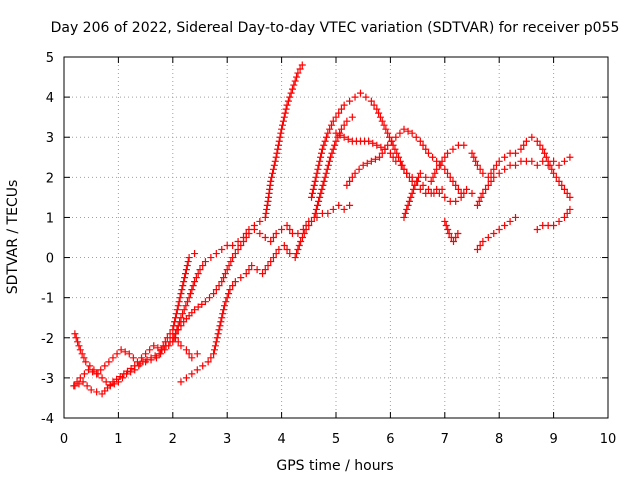 Image resolution: width=640 pixels, height=480 pixels. What do you see at coordinates (173, 439) in the screenshot?
I see `x-tick-label: 2` at bounding box center [173, 439].